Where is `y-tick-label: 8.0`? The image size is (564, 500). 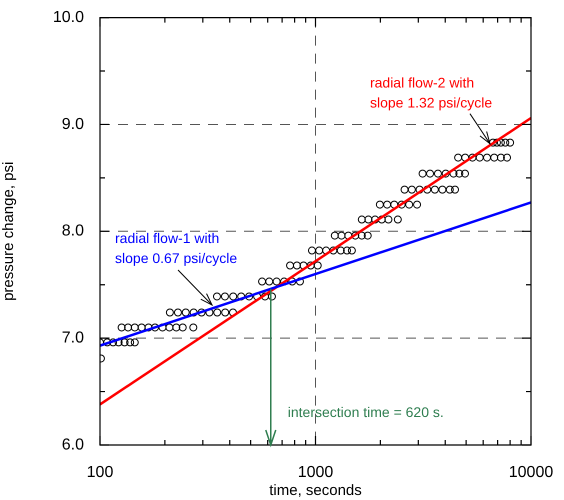 y-tick-label: 8.0 is located at coordinates (73, 231).